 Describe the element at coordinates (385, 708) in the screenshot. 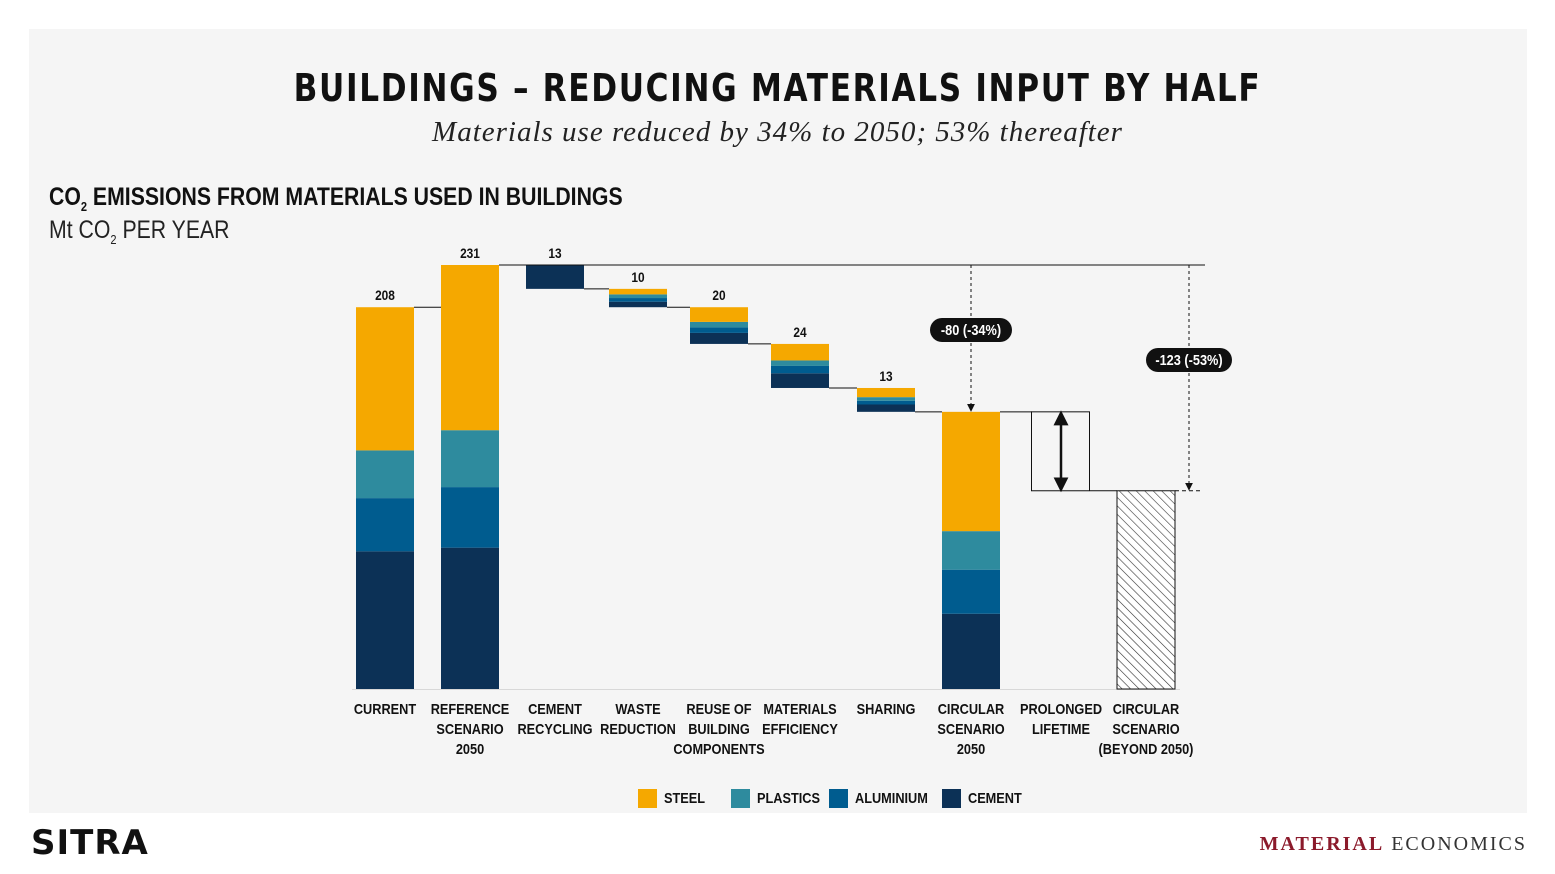

I see `category-label: CURRENT` at that location.